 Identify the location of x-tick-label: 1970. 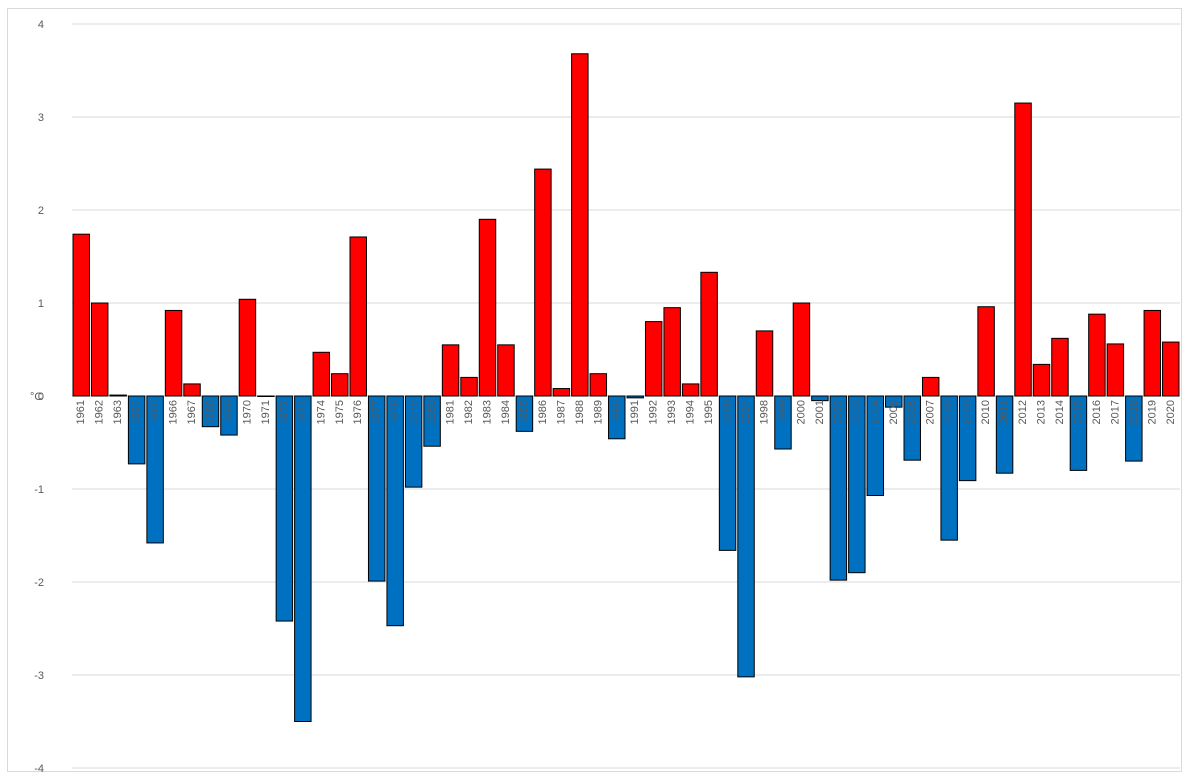
(247, 412).